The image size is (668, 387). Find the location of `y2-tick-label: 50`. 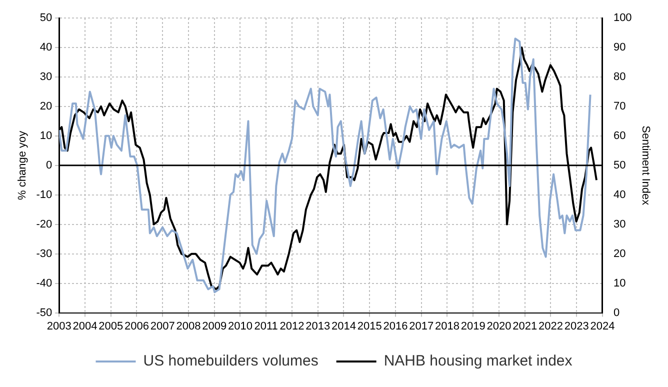

y2-tick-label: 50 is located at coordinates (619, 165).